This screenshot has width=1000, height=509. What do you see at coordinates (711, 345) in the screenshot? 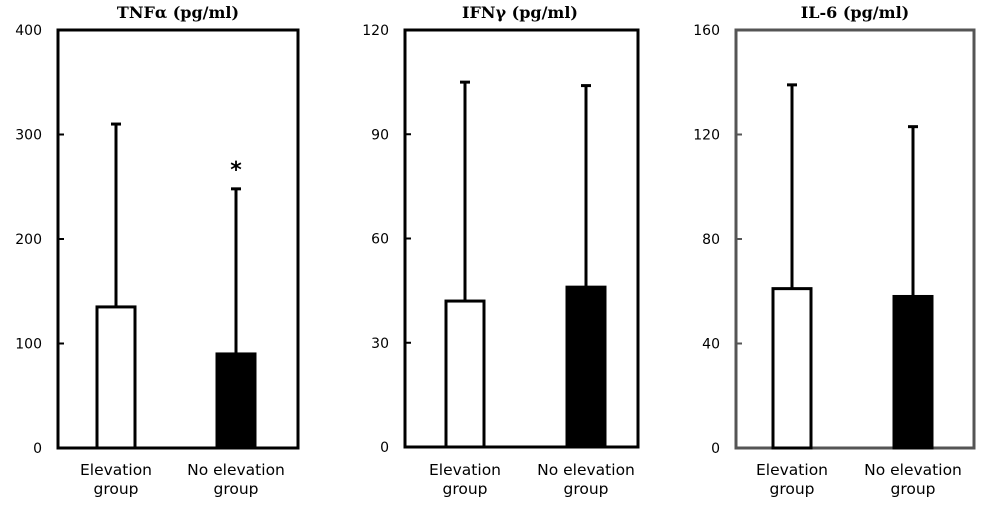
I see `y-tick-label: 40` at bounding box center [711, 345].